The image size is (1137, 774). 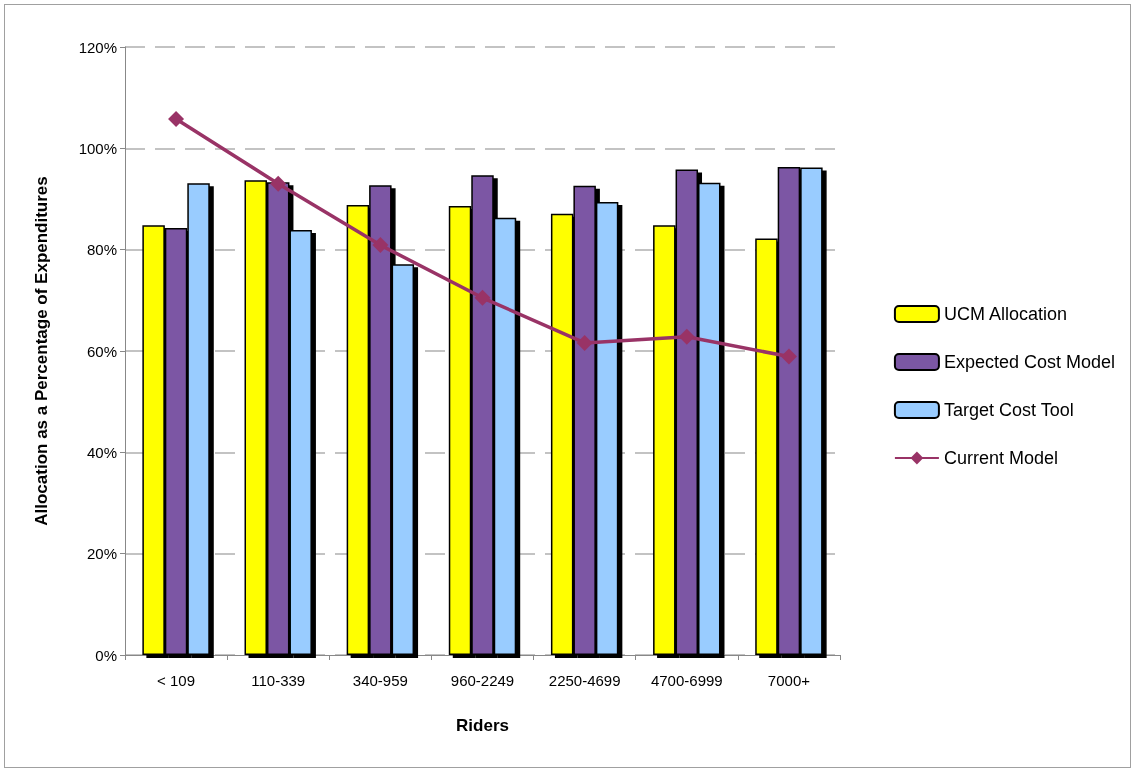 What do you see at coordinates (1008, 410) in the screenshot?
I see `legend-label: Target Cost Tool` at bounding box center [1008, 410].